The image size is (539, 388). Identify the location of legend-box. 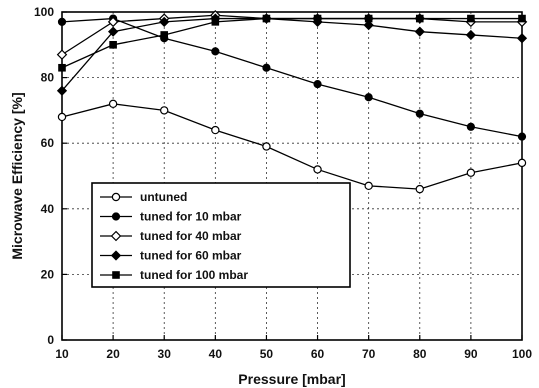
(221, 235).